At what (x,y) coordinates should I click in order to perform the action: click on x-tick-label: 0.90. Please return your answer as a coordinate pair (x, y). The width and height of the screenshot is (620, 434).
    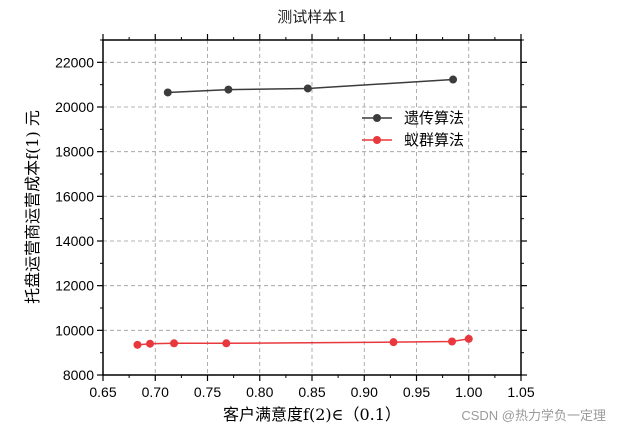
    Looking at the image, I should click on (364, 392).